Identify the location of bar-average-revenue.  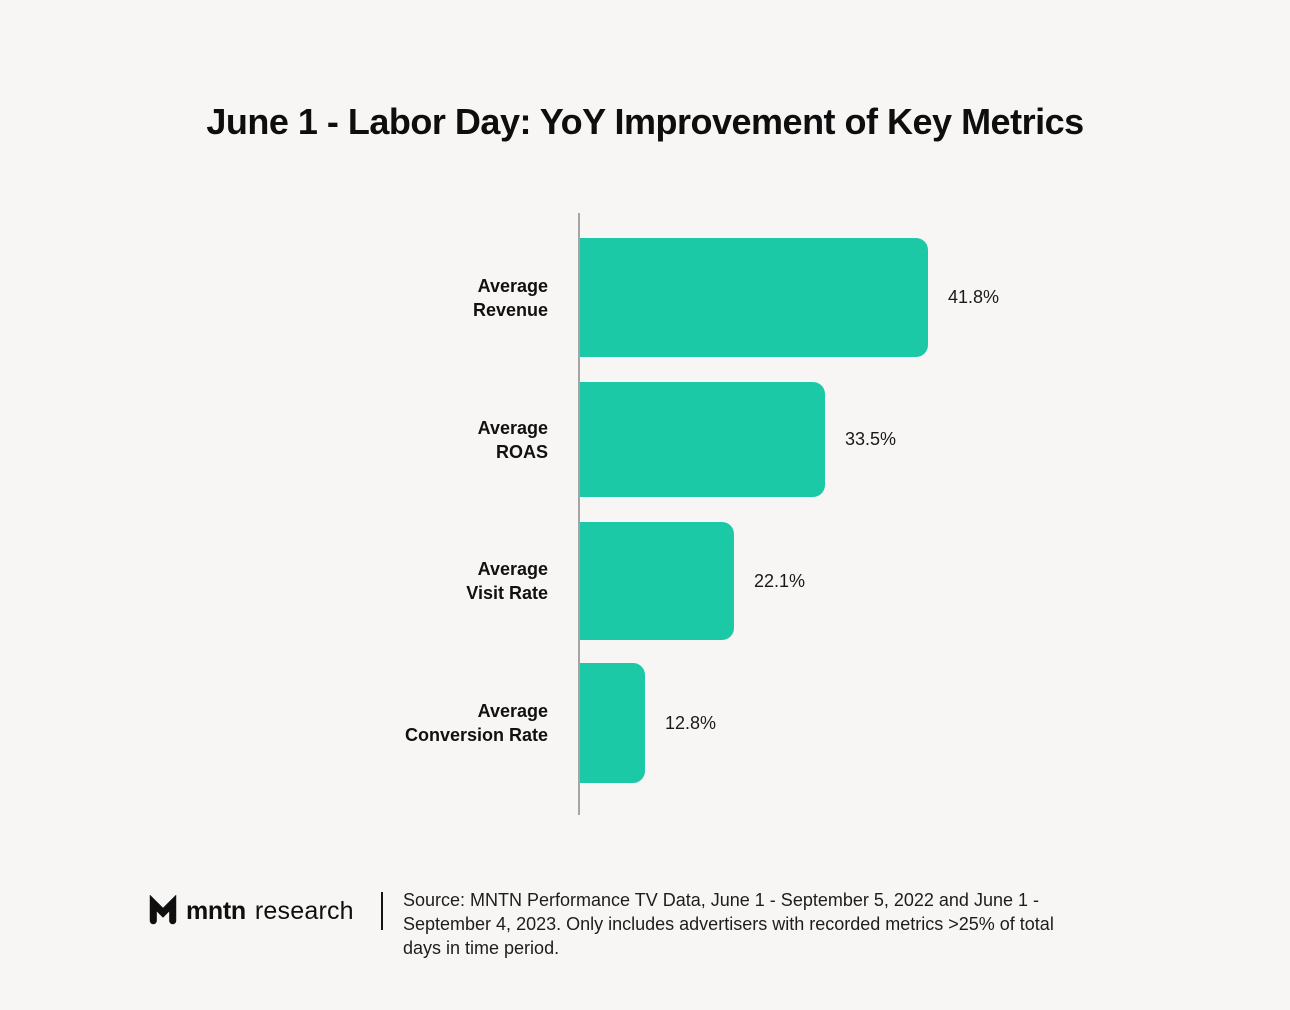
(754, 297).